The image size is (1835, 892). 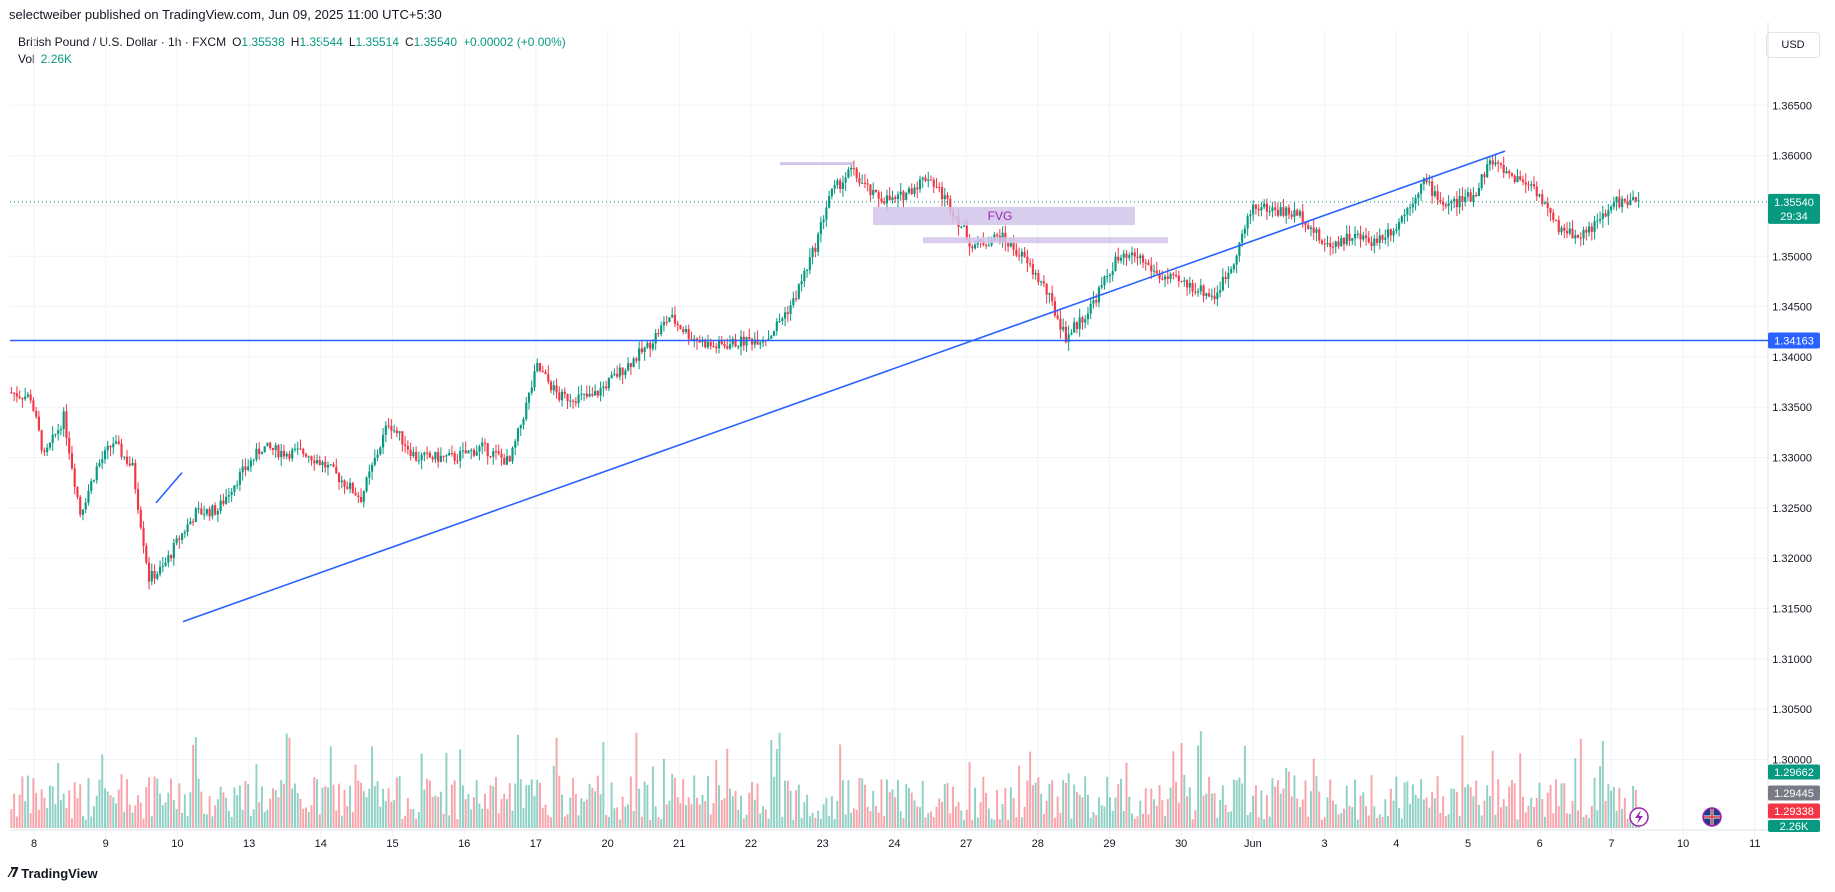 I want to click on flash-icon-bolt, so click(x=1639, y=817).